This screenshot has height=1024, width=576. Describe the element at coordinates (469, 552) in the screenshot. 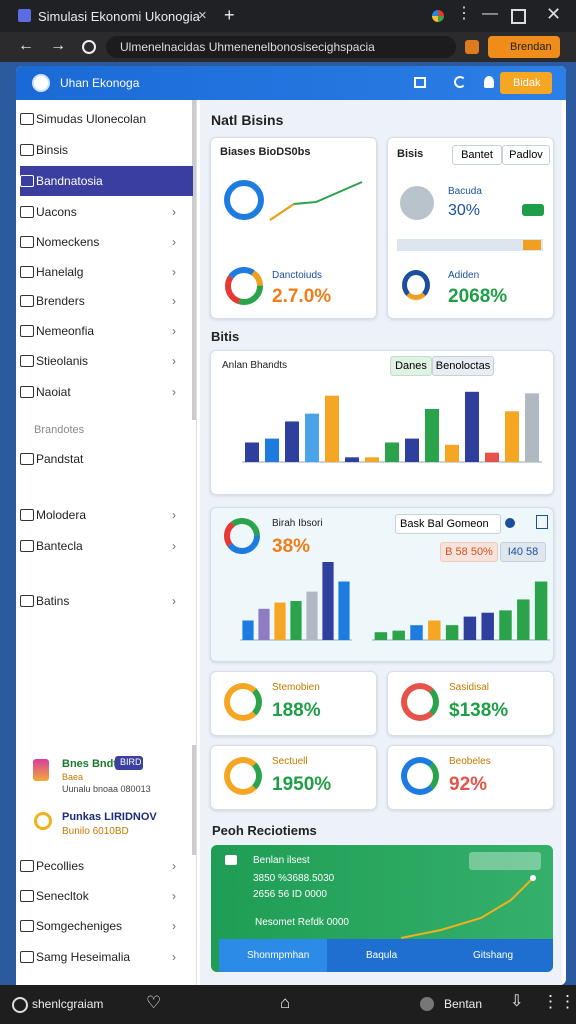

I see `chip: B 58 50%` at that location.